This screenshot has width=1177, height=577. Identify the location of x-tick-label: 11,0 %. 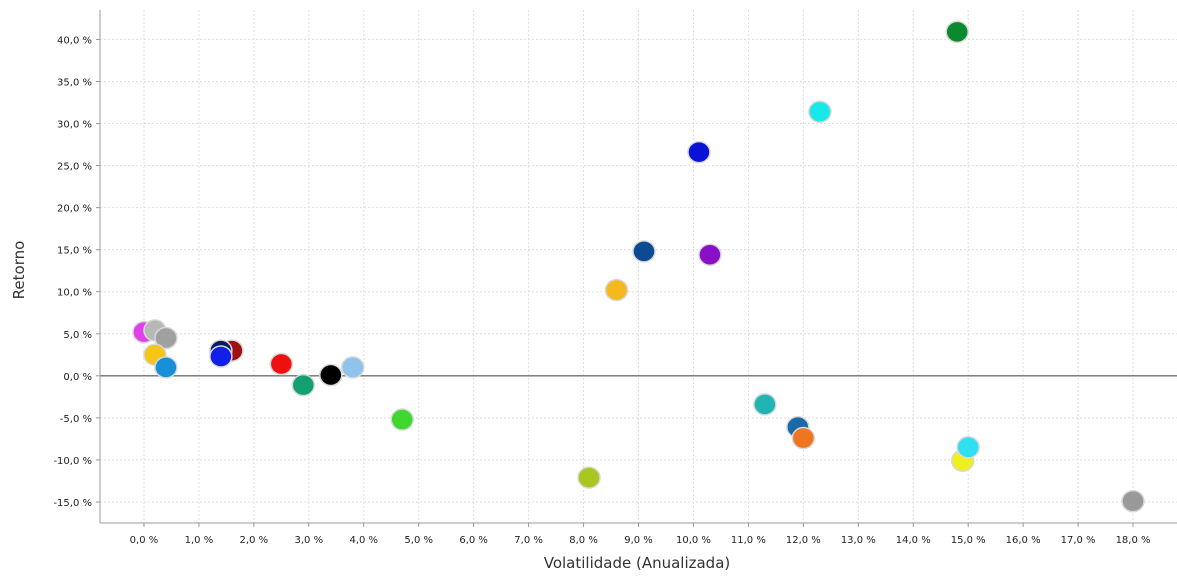
(748, 540).